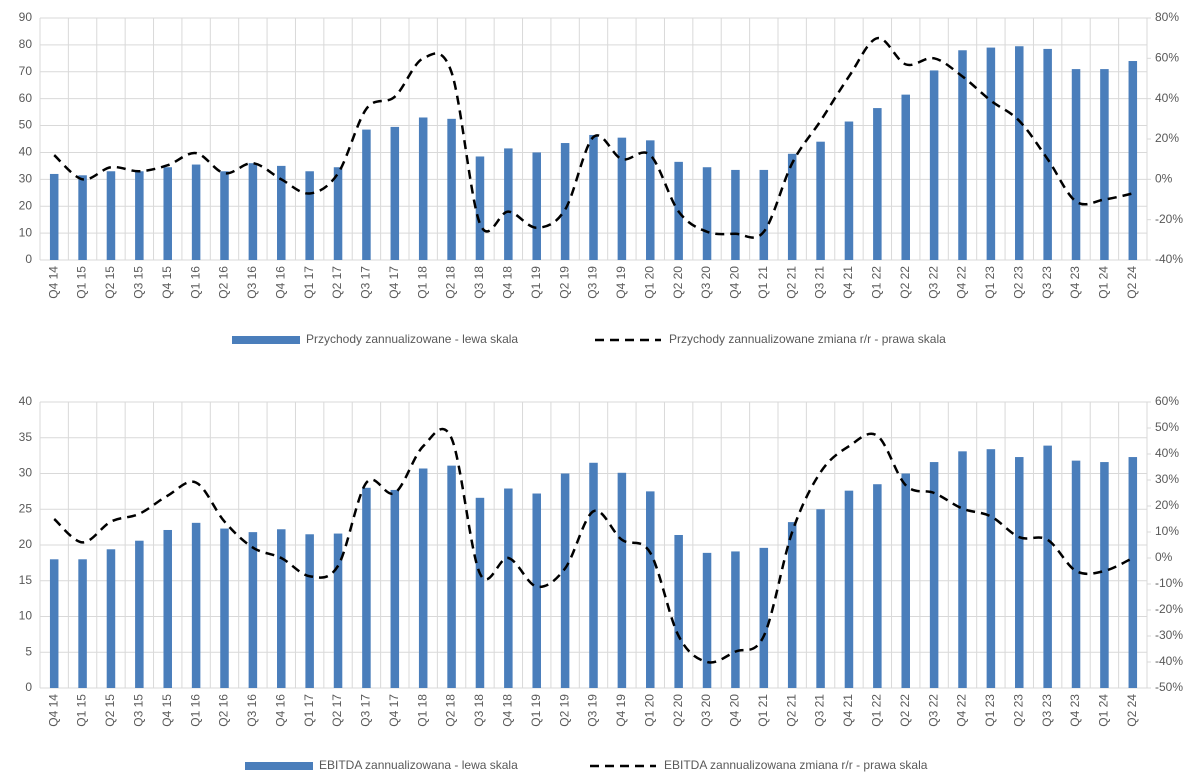 The width and height of the screenshot is (1192, 773). Describe the element at coordinates (1169, 219) in the screenshot. I see `y2-tick-label: -20%` at that location.